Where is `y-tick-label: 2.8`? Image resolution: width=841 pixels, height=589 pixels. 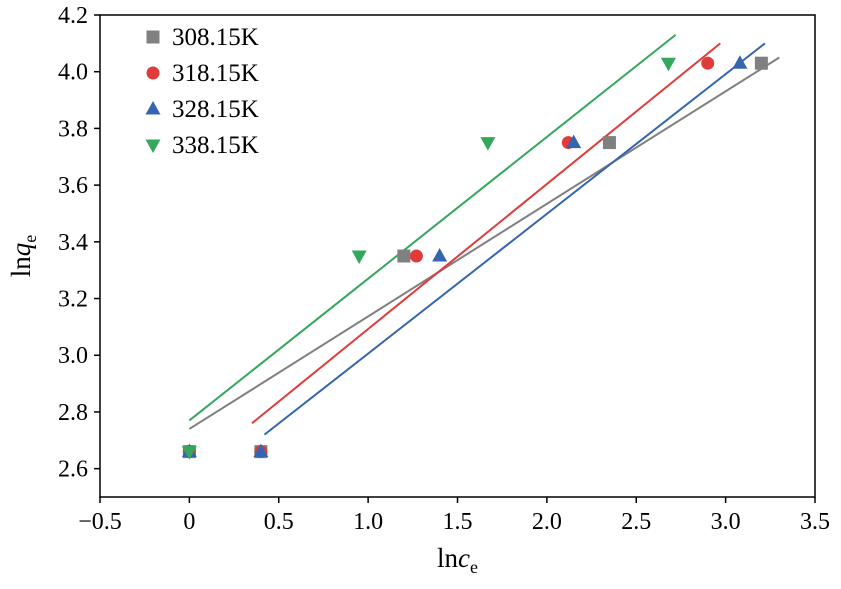 y-tick-label: 2.8 is located at coordinates (73, 413).